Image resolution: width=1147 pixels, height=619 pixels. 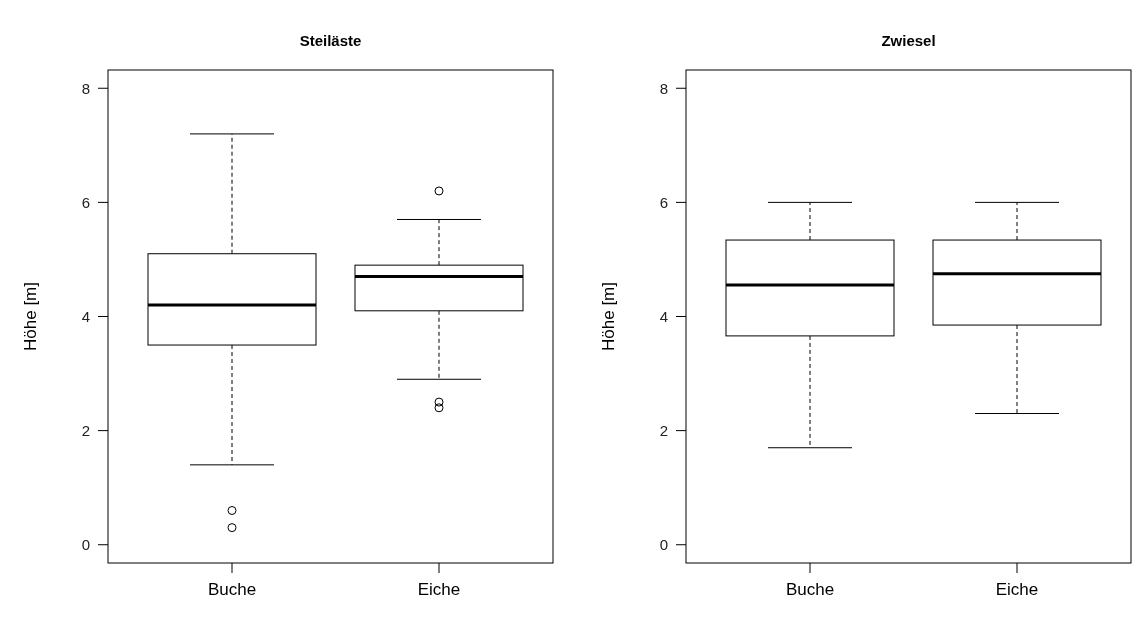 I want to click on chart-title: Zwiesel, so click(x=908, y=40).